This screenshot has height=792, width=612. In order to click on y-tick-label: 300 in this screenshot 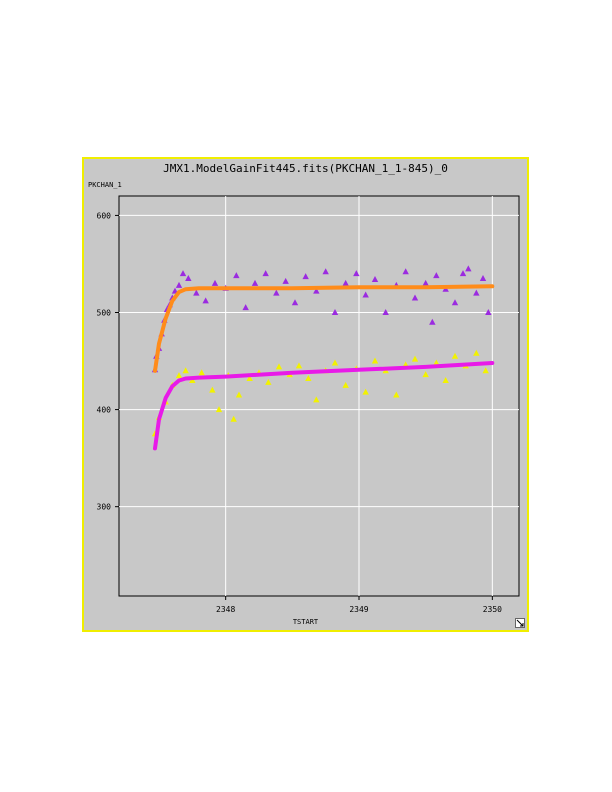, I will do `click(104, 507)`.